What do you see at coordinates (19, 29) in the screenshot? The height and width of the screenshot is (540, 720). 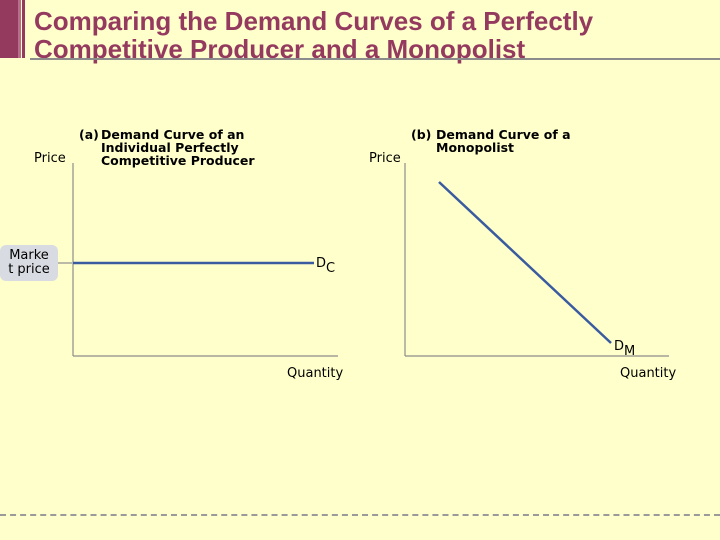 I see `title-accent-stripe` at bounding box center [19, 29].